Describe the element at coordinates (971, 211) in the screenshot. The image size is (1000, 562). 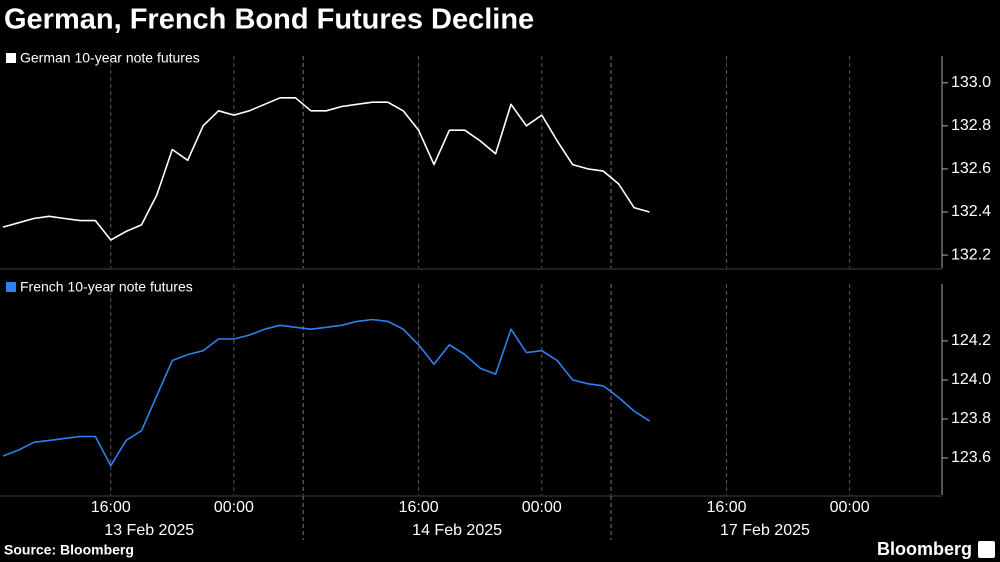
I see `y-tick-label: 132.4` at that location.